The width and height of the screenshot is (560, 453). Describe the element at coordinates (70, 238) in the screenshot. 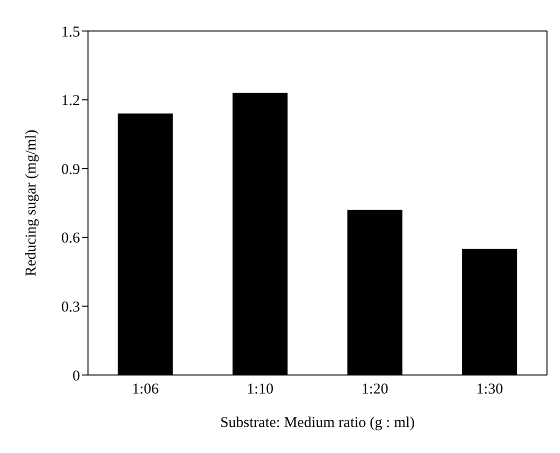

I see `y-tick-label: 0.6` at that location.